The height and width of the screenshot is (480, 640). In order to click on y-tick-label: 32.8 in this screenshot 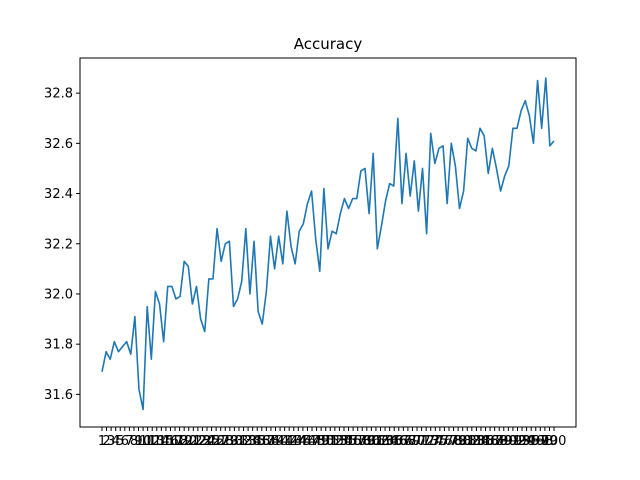, I will do `click(58, 94)`.